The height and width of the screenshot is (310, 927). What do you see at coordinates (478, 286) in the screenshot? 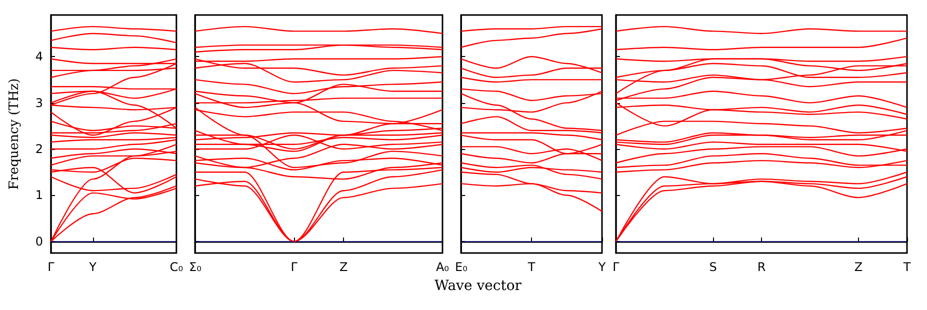
I see `x-axis-title: Wave vector` at bounding box center [478, 286].